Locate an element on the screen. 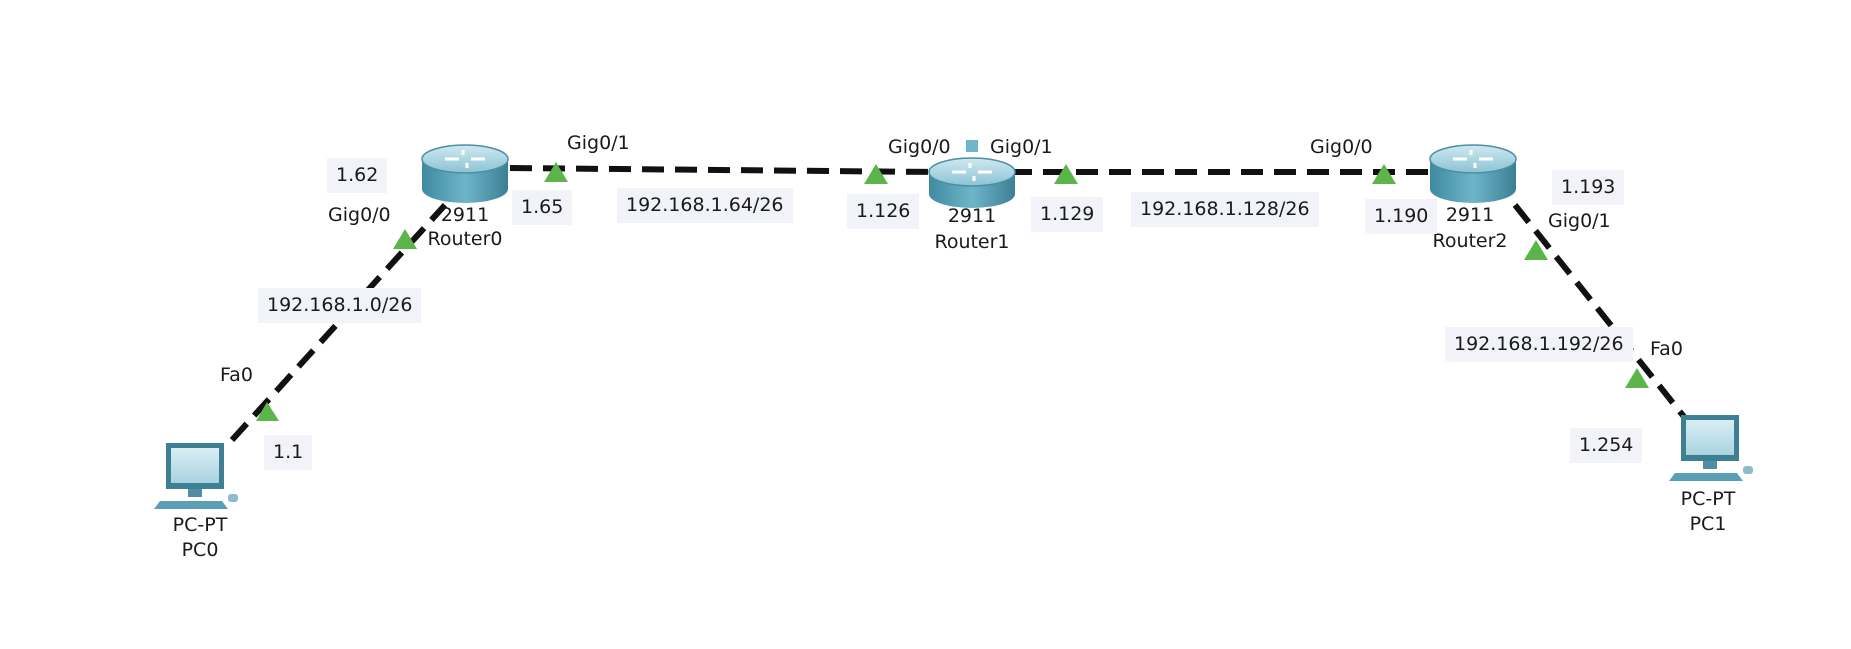 The height and width of the screenshot is (649, 1851). port-label-pc1-fa0: Fa0 is located at coordinates (1666, 349).